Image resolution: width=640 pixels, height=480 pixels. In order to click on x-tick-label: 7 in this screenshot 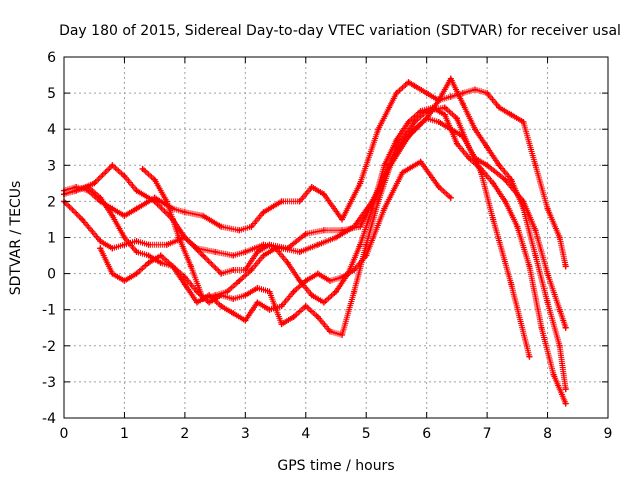, I will do `click(487, 434)`.